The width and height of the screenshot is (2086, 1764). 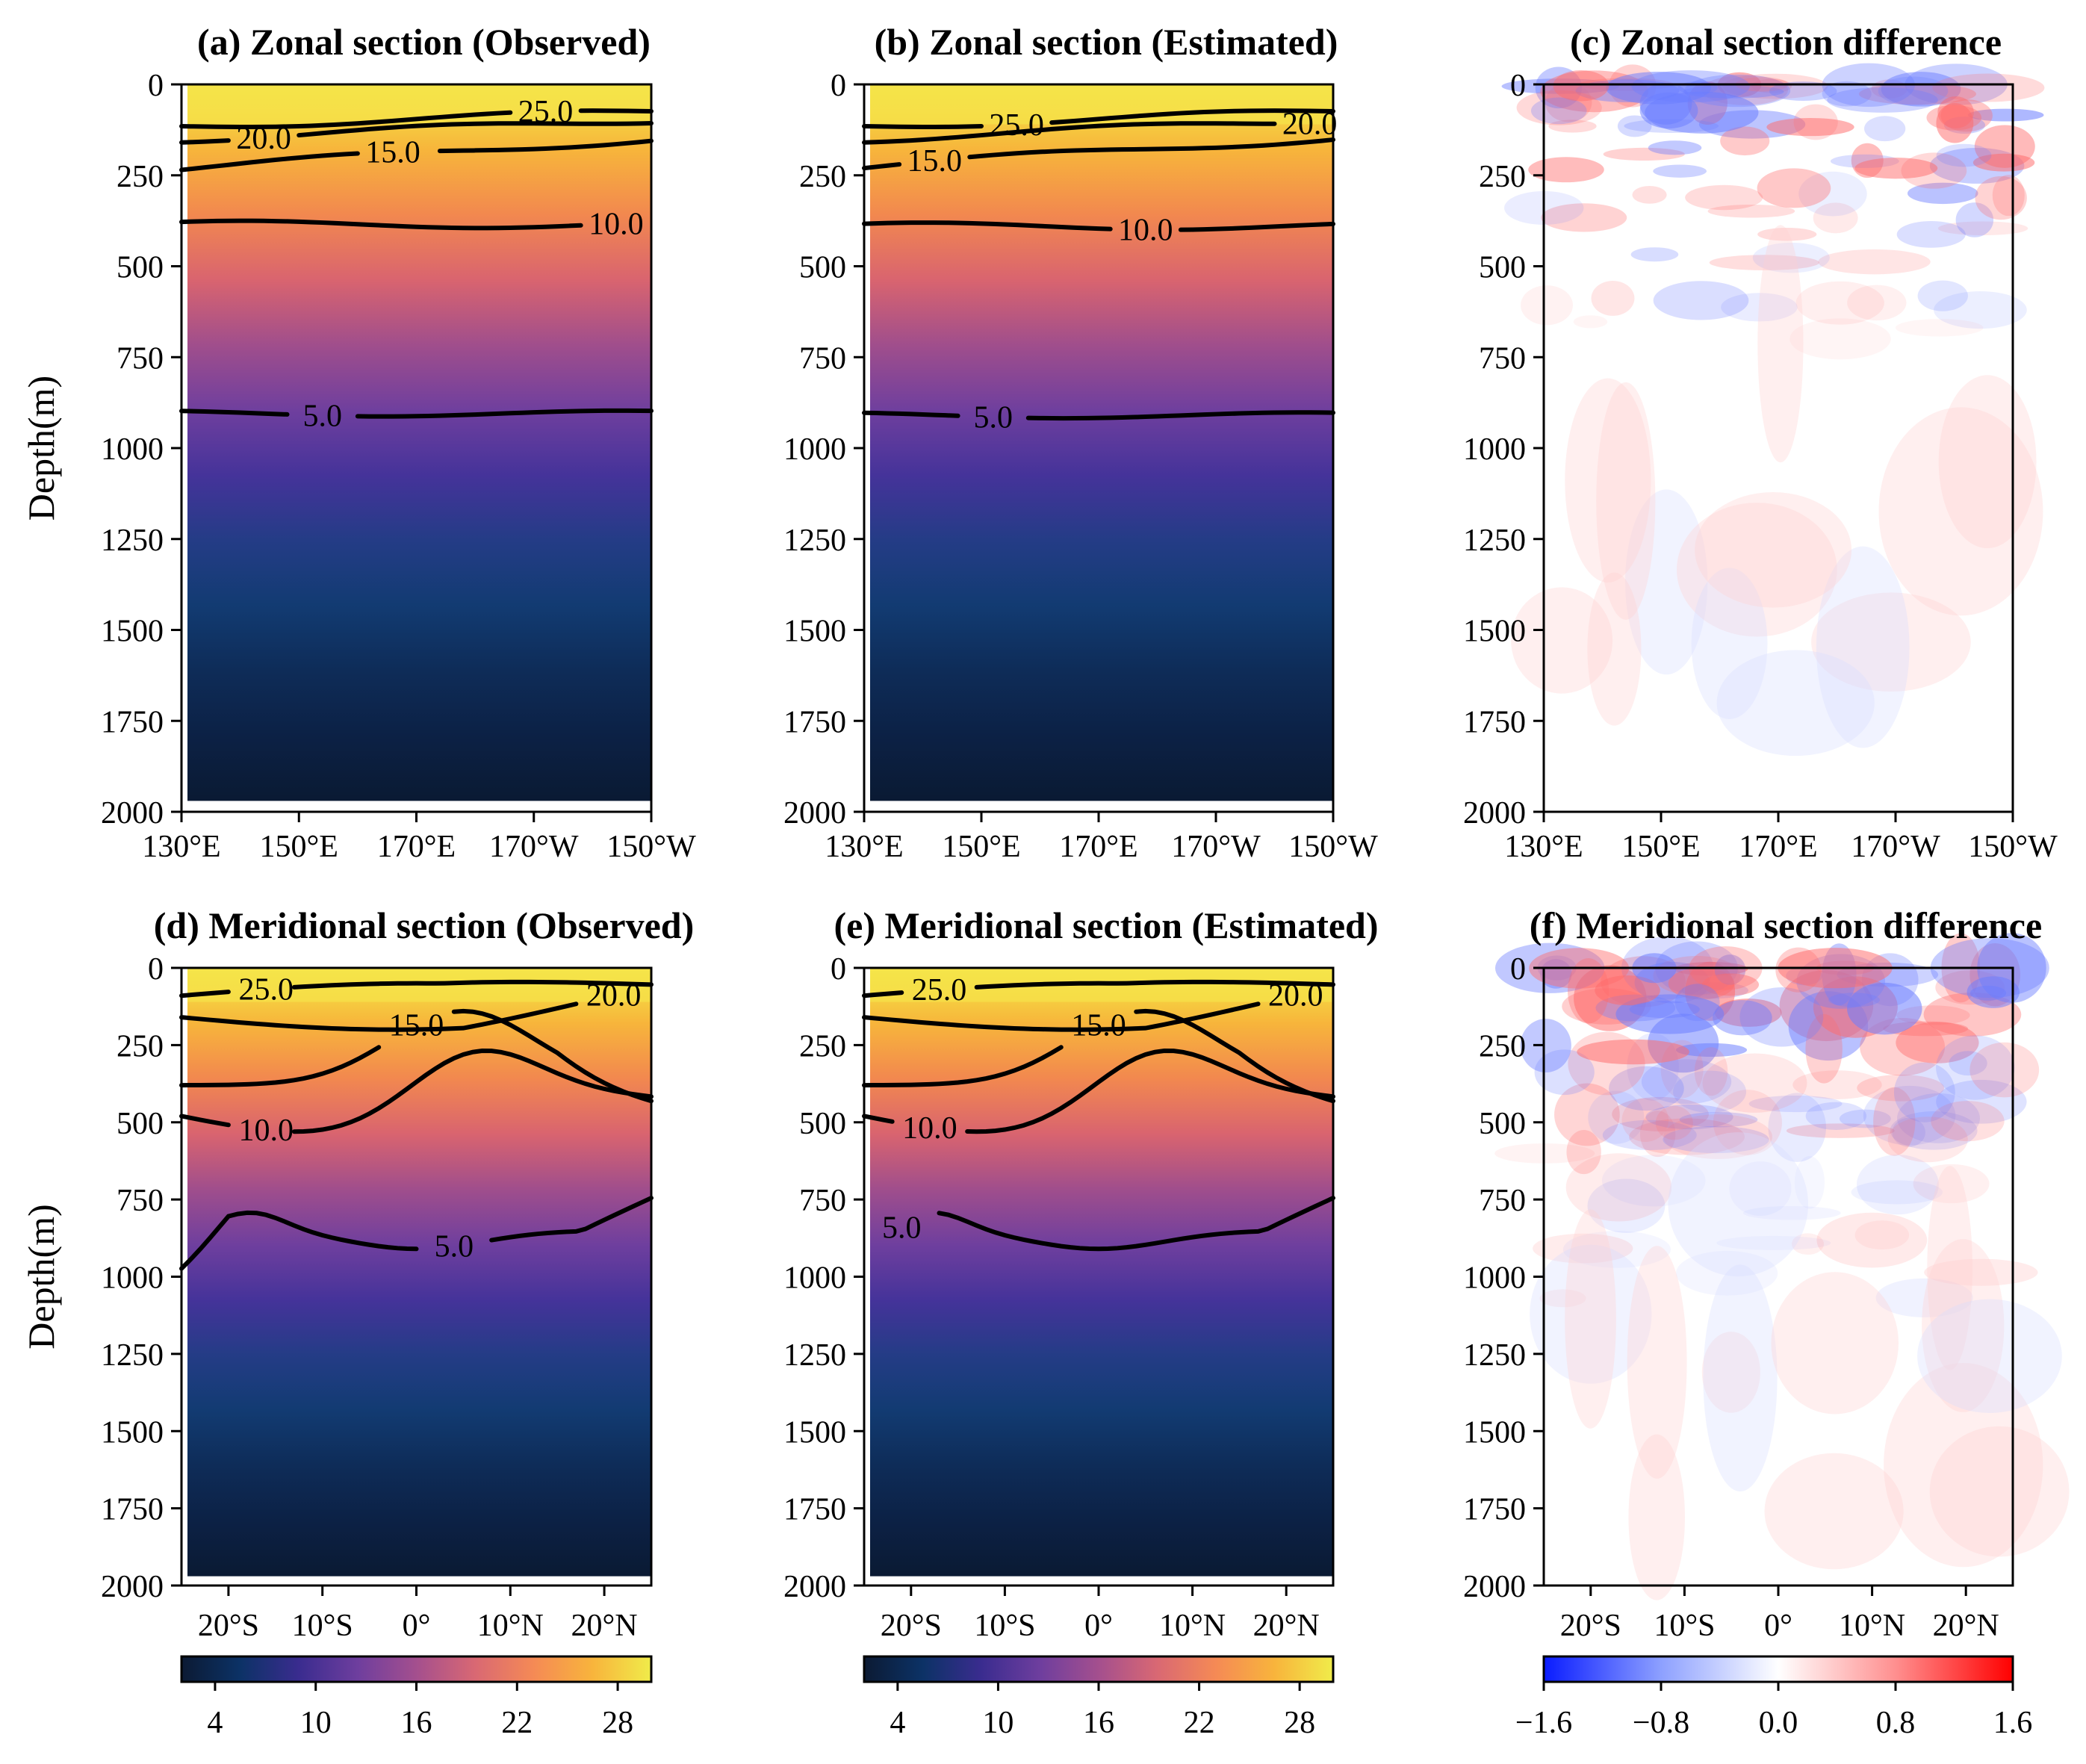 I want to click on panel-c-ytick-label: 250, so click(x=1502, y=177).